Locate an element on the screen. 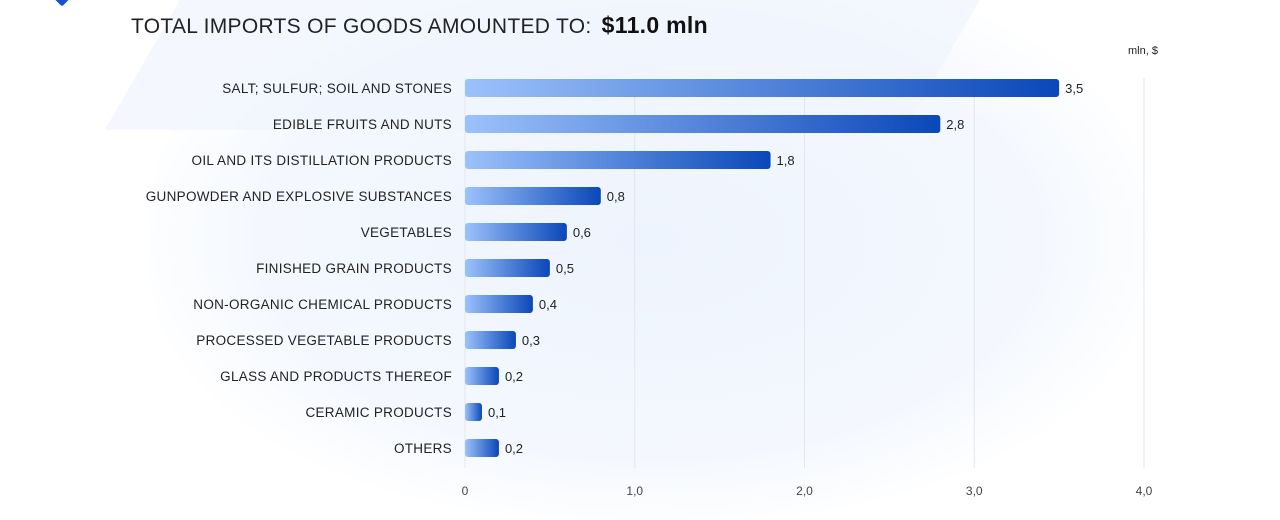  x-tick-label: 4,0 is located at coordinates (1144, 491).